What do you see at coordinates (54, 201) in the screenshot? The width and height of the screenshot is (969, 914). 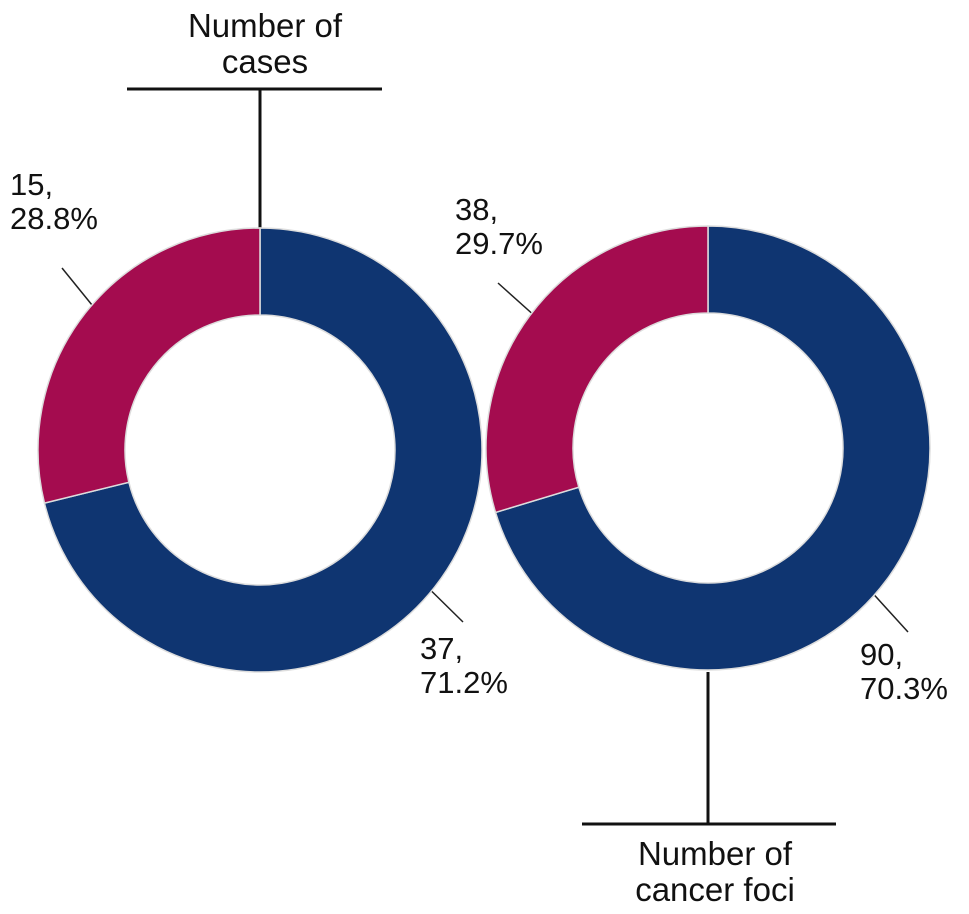 I see `value-label: 15, 28.8%` at bounding box center [54, 201].